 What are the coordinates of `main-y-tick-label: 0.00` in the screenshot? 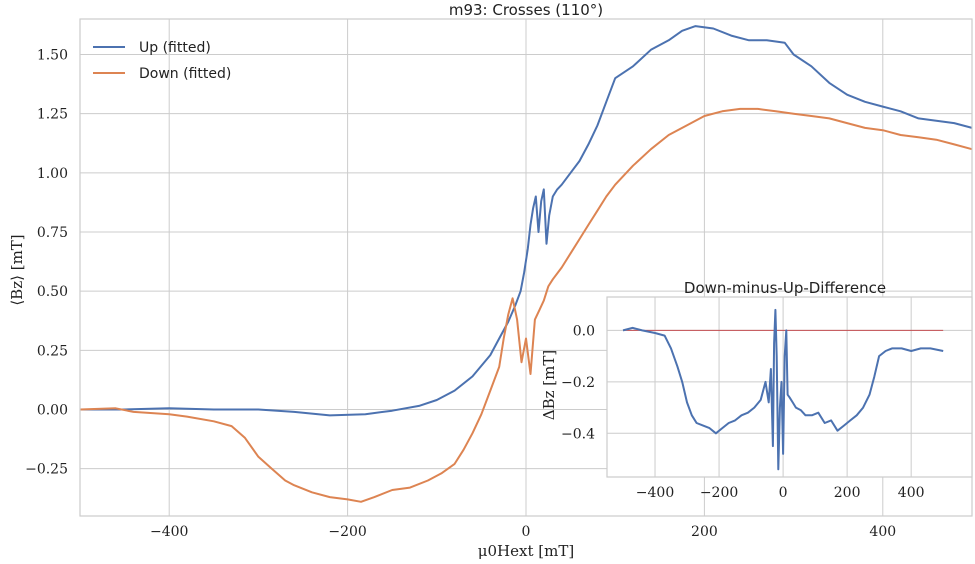 It's located at (52, 411).